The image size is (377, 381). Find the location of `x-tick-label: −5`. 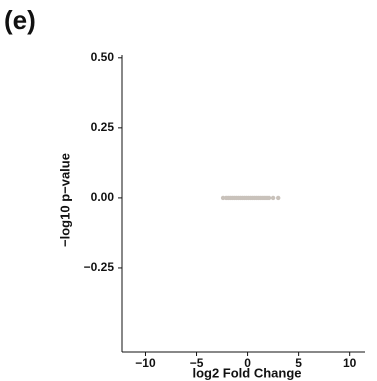

x-tick-label: −5 is located at coordinates (197, 363).